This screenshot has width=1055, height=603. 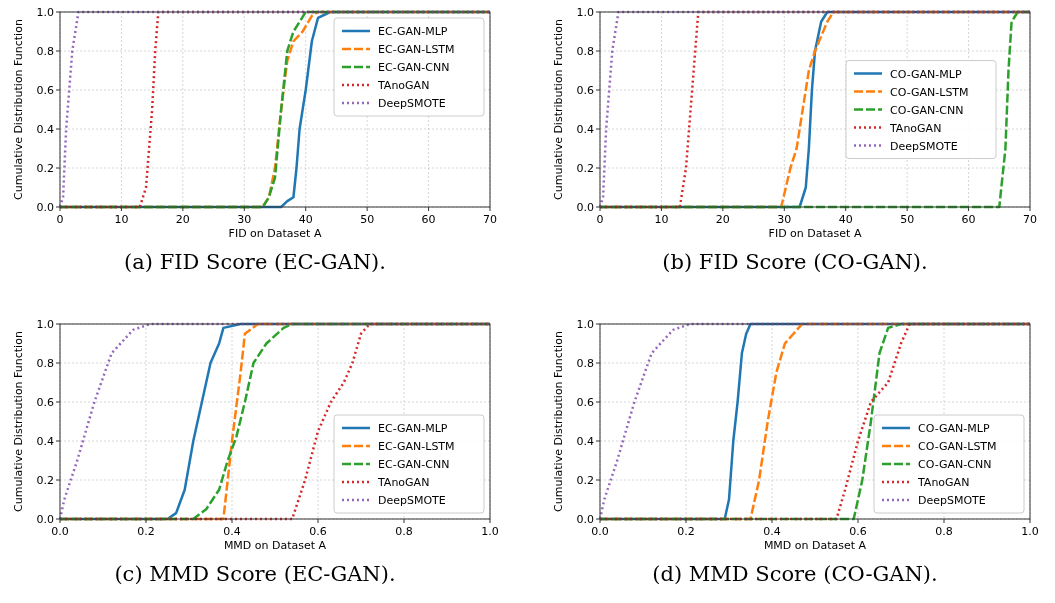 I want to click on text: (a) FID Score (EC-GAN)., so click(x=255, y=262).